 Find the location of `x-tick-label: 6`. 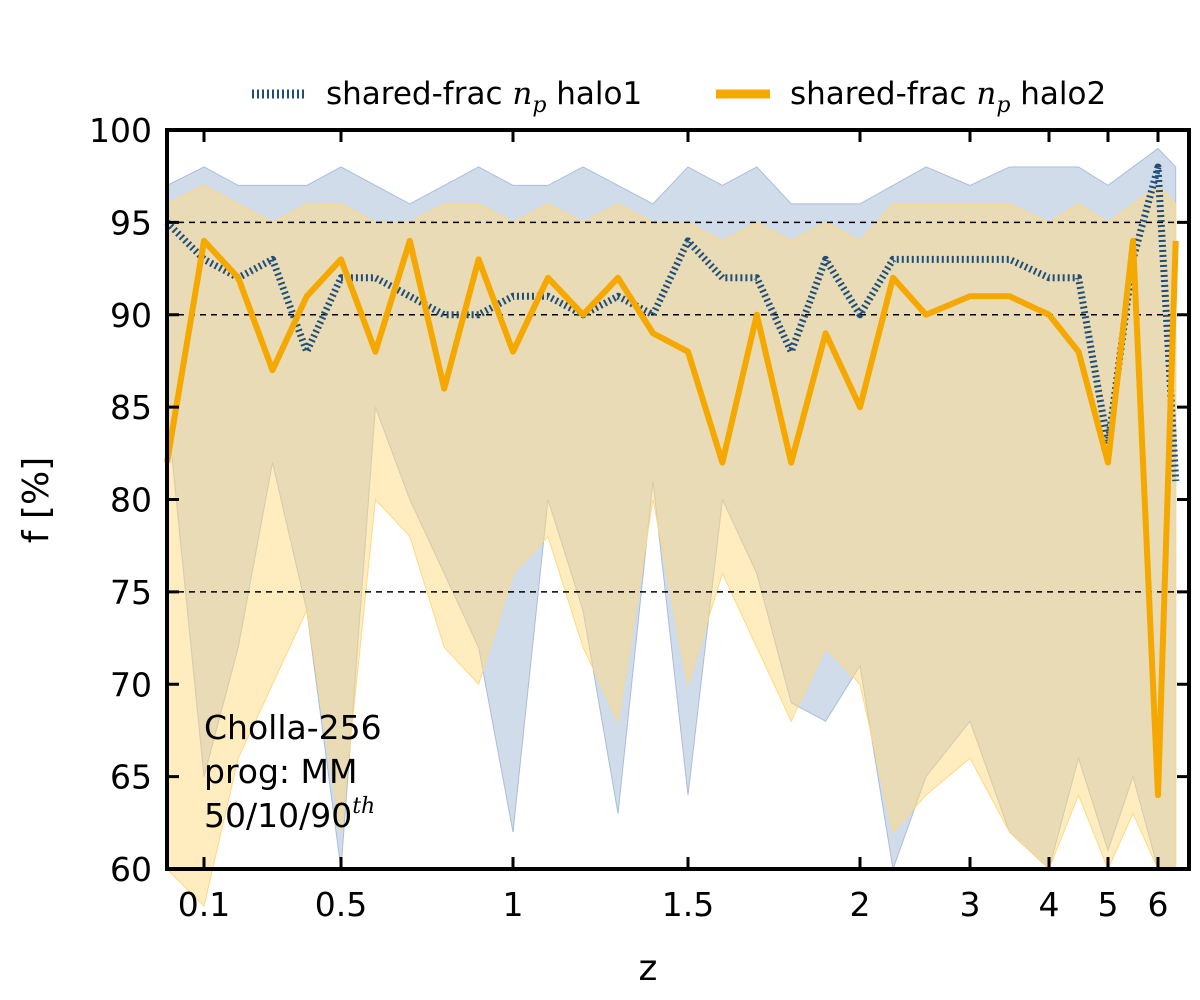

x-tick-label: 6 is located at coordinates (1158, 904).